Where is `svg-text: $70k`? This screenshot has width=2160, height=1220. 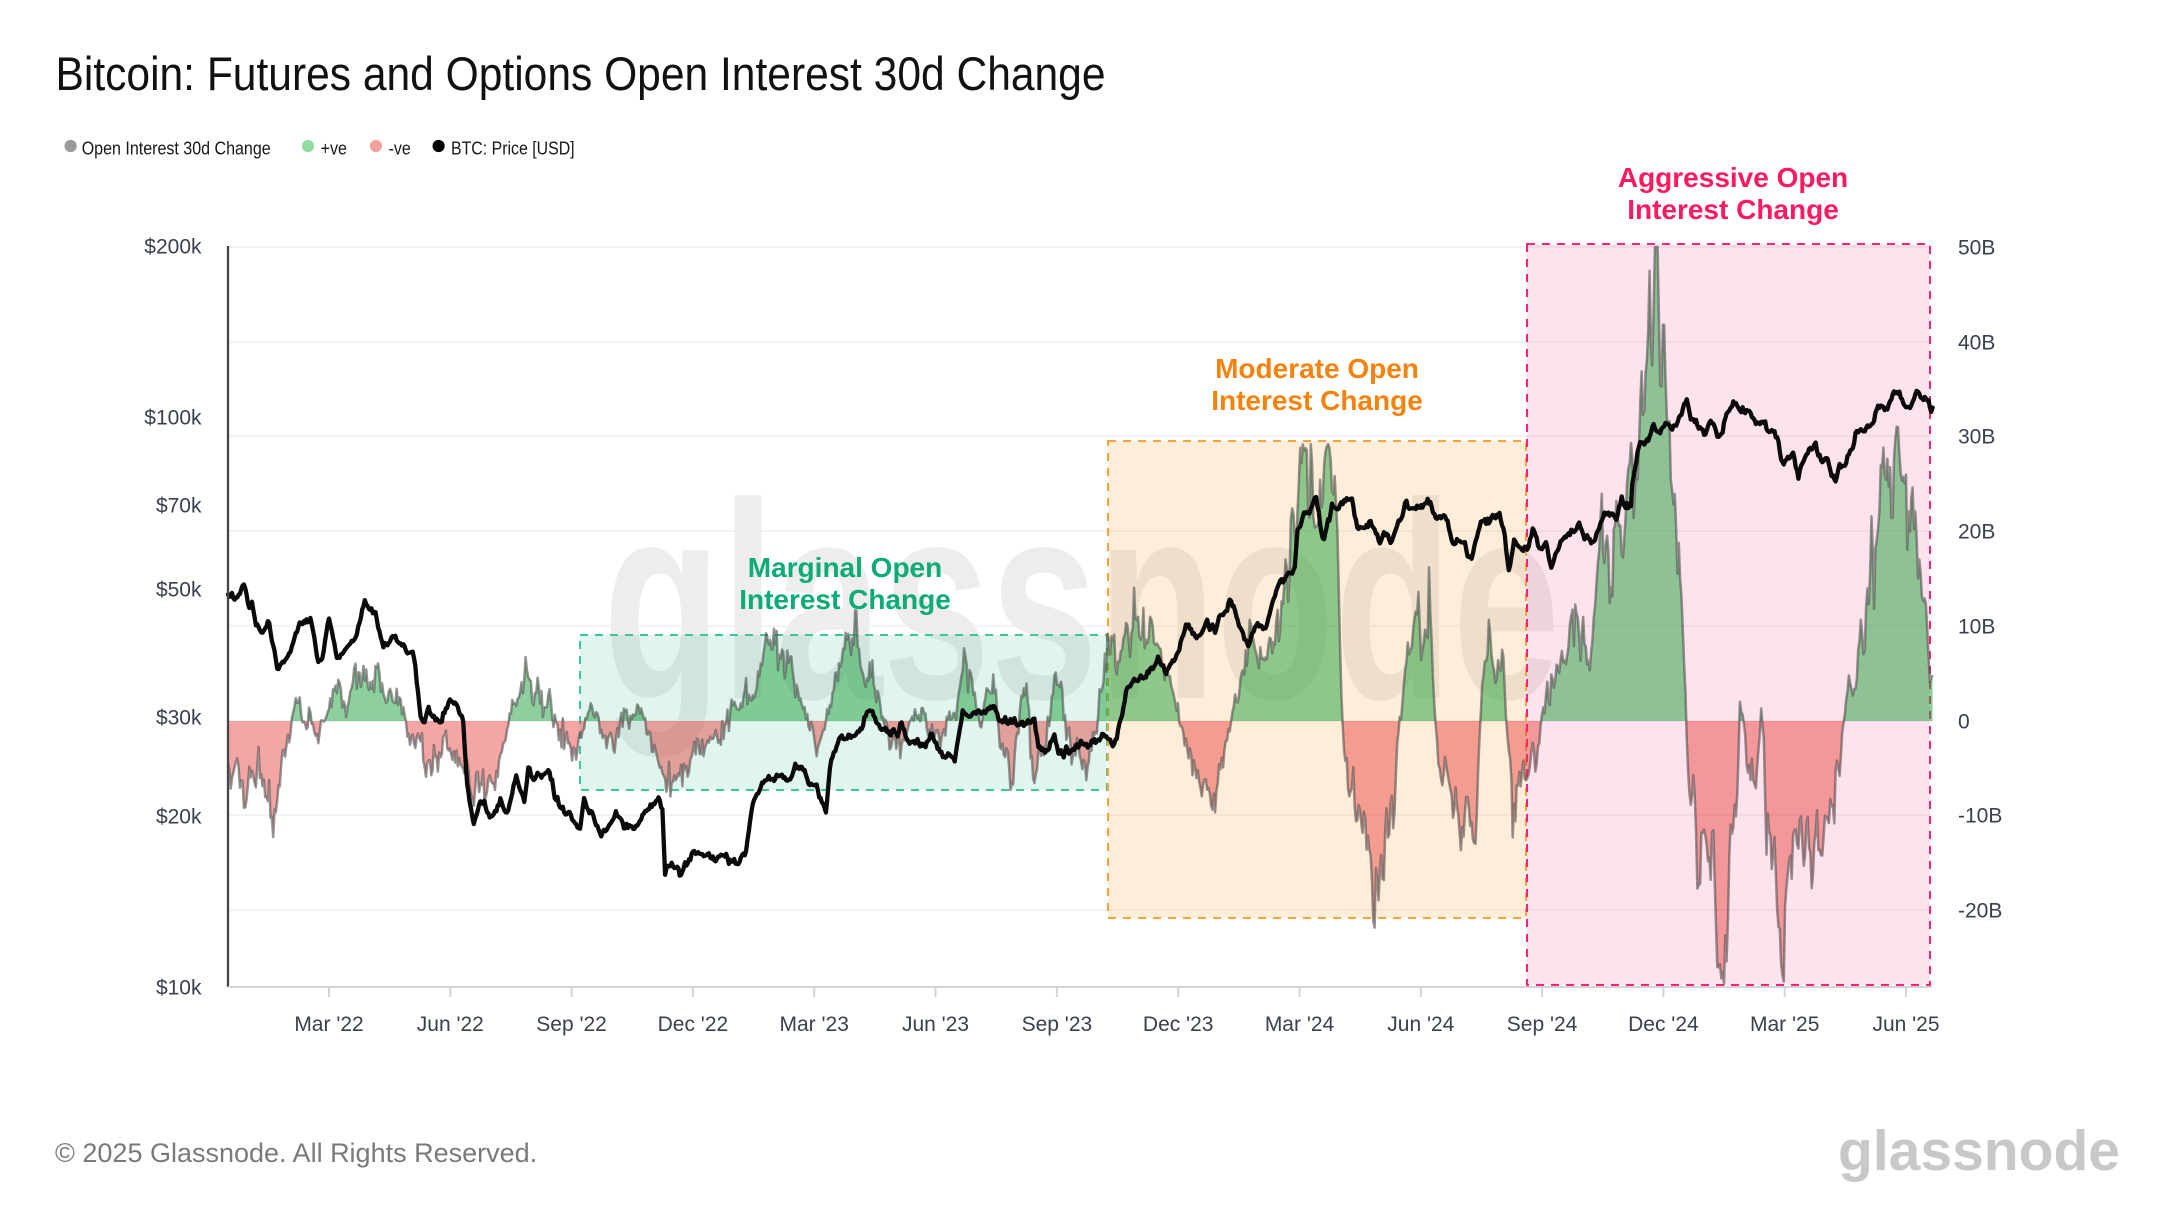
svg-text: $70k is located at coordinates (179, 506).